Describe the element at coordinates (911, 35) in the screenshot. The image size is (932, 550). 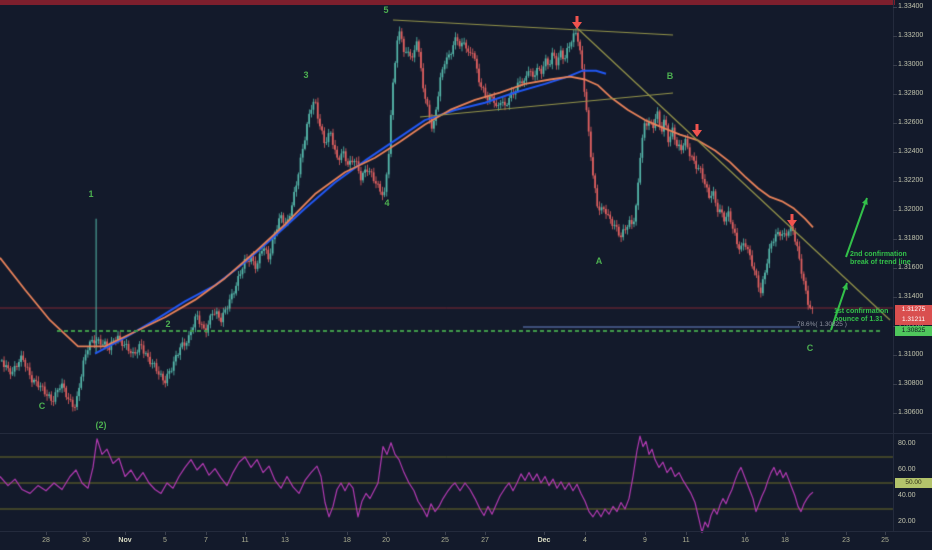
I see `price-axis-label: 1.33200` at that location.